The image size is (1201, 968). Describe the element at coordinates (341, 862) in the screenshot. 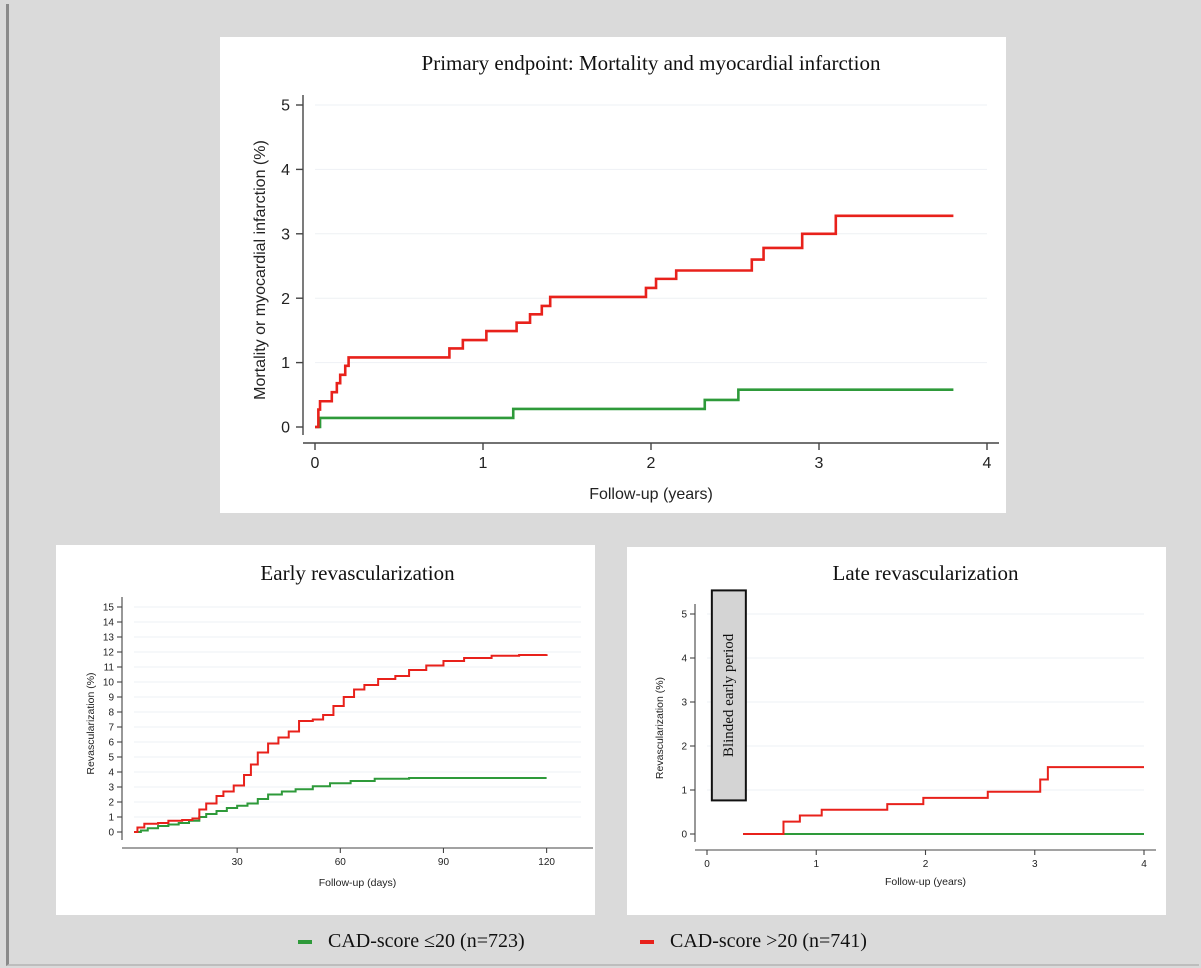

I see `x-tick-label: 60` at that location.